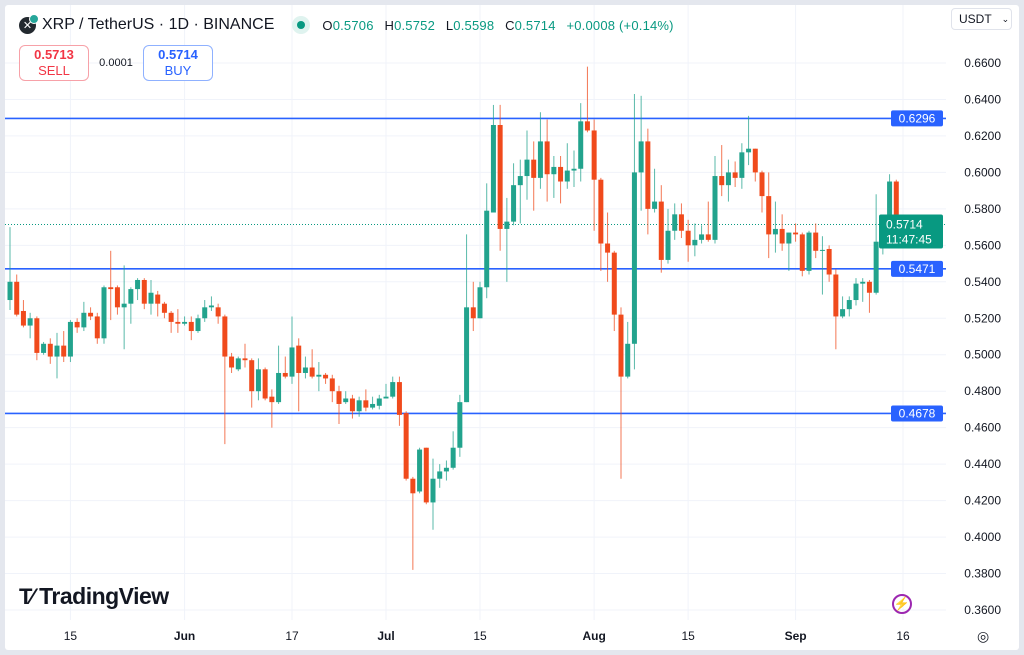 Image resolution: width=1024 pixels, height=655 pixels. Describe the element at coordinates (158, 24) in the screenshot. I see `symbol-title: XRP / TetherUS · 1D · BINANCE` at that location.